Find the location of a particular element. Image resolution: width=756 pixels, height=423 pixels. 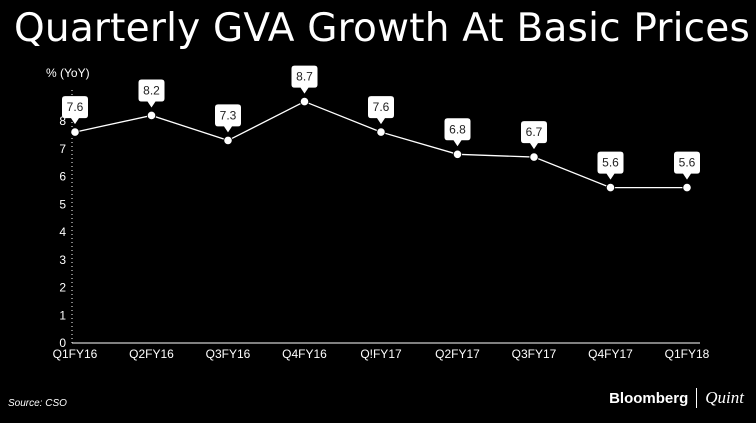

data-label: 7.3 is located at coordinates (228, 115).